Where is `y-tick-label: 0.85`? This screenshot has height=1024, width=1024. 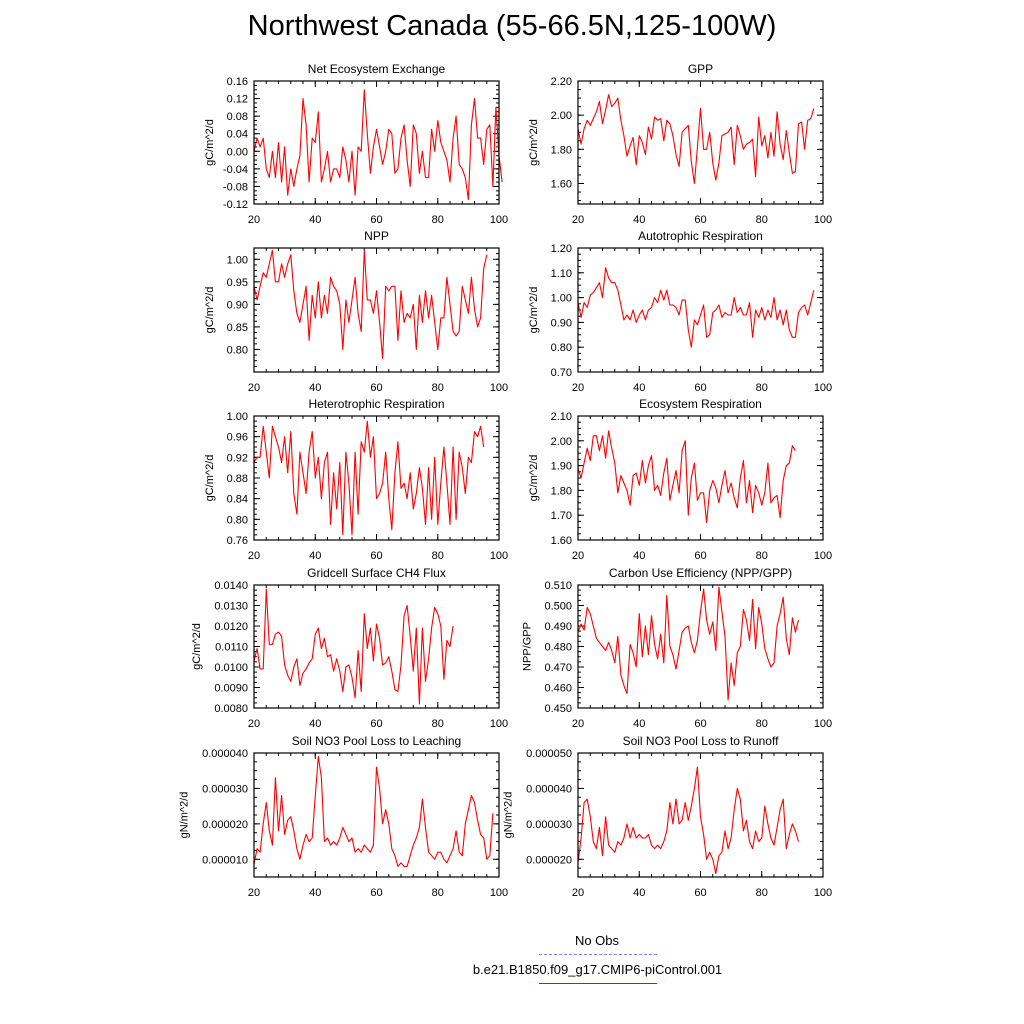
y-tick-label: 0.85 is located at coordinates (237, 328).